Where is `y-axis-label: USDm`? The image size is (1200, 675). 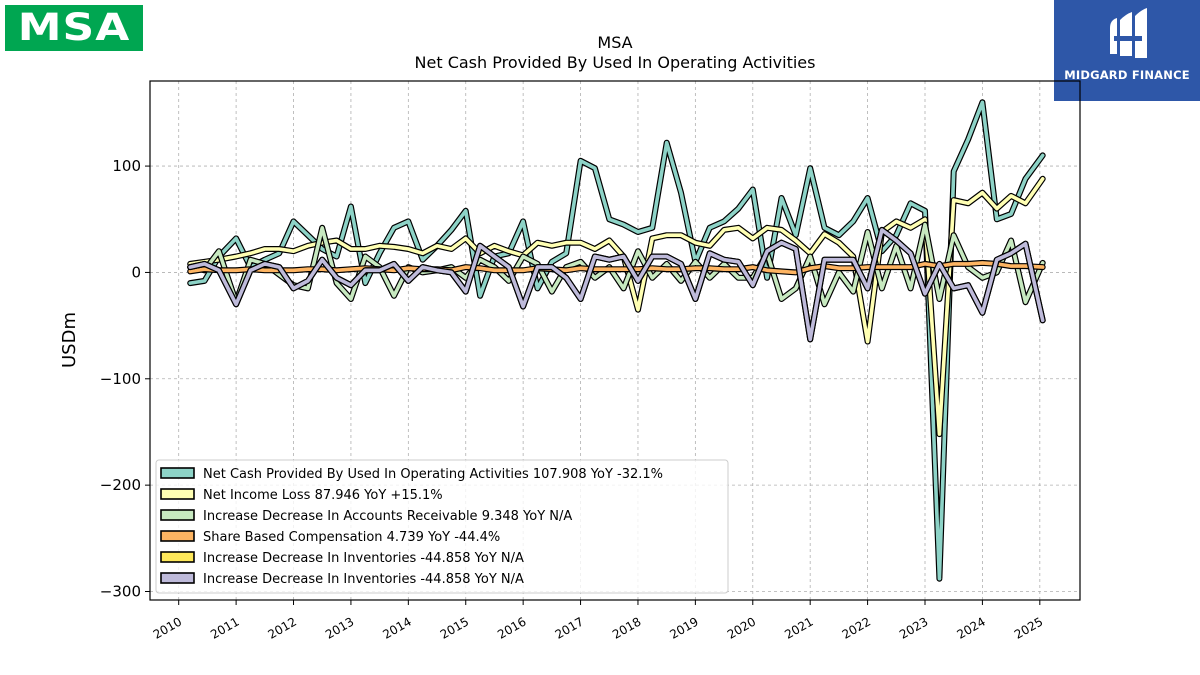
y-axis-label: USDm is located at coordinates (69, 340).